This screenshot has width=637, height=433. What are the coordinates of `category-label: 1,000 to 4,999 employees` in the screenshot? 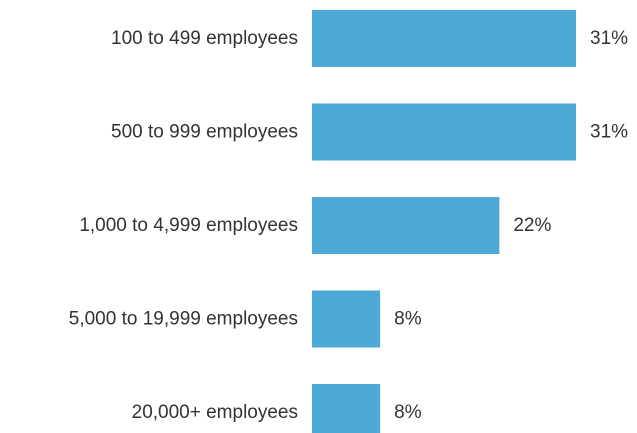 It's located at (188, 225).